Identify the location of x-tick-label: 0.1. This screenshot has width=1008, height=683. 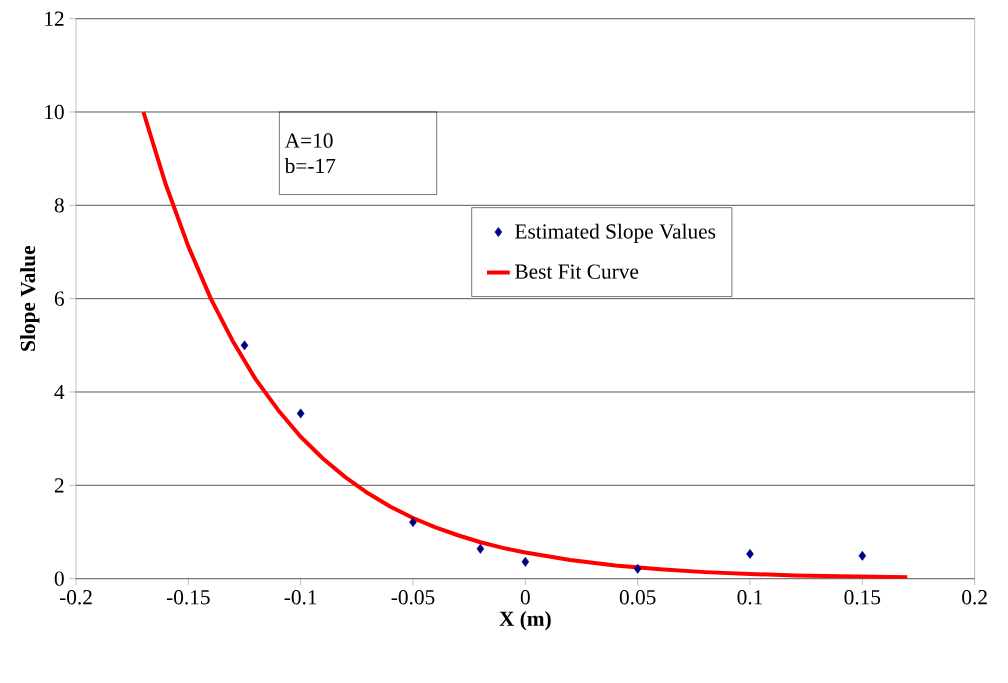
(750, 597).